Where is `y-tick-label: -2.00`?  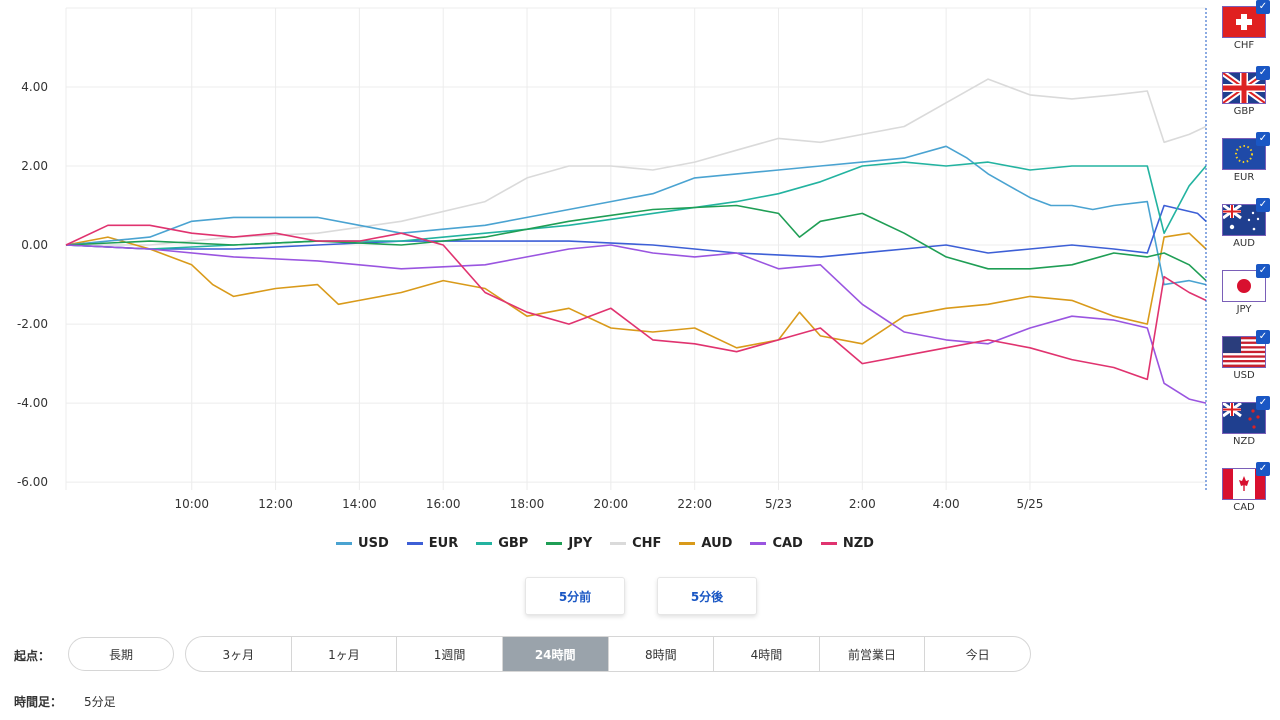
y-tick-label: -2.00 is located at coordinates (32, 324).